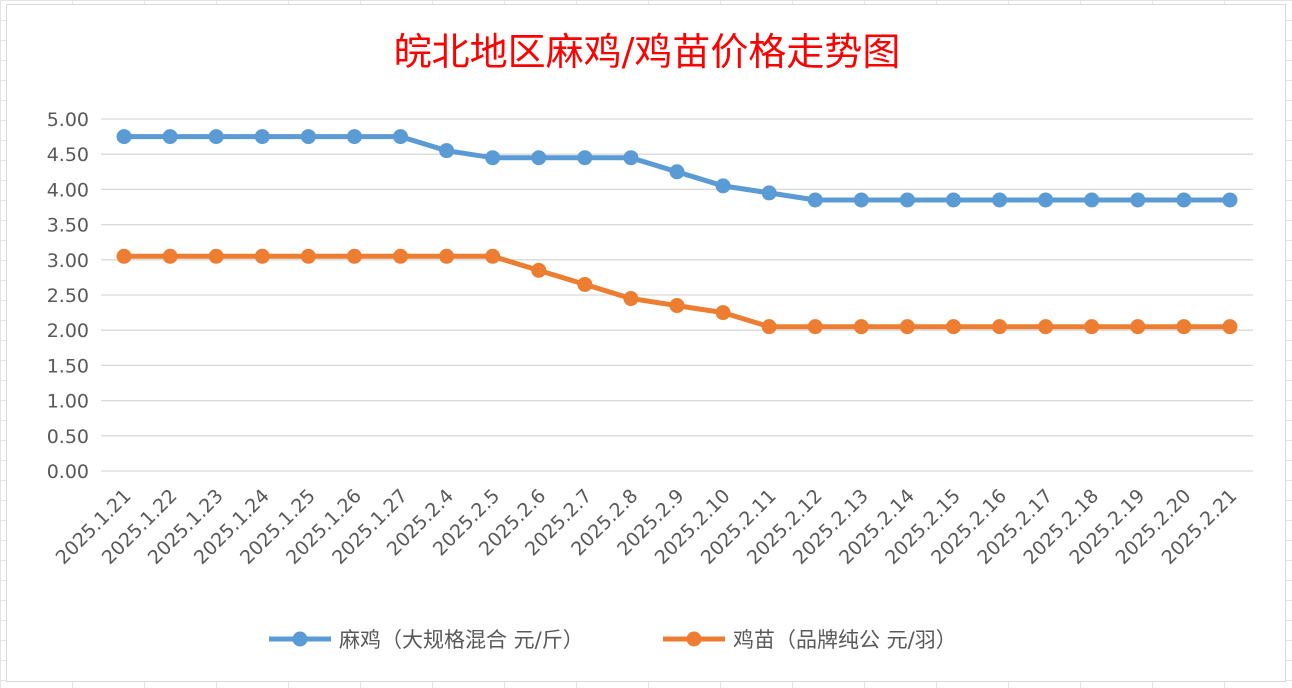 This screenshot has width=1292, height=688. I want to click on series-line, so click(677, 291).